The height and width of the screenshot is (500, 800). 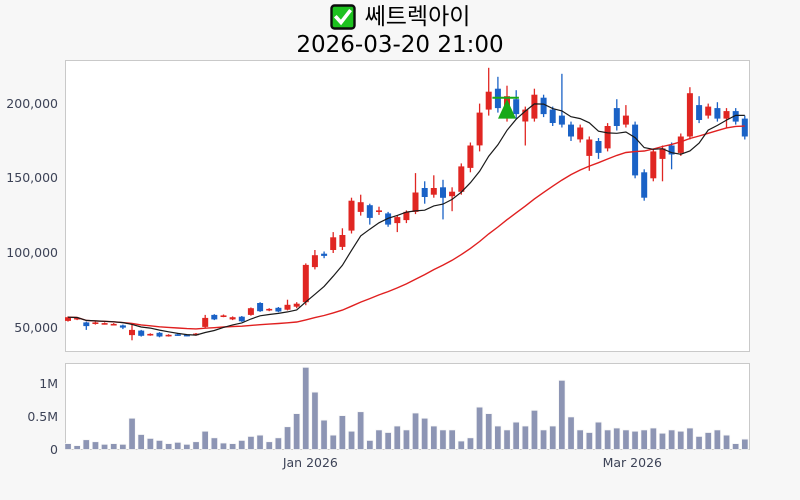 What do you see at coordinates (48, 384) in the screenshot?
I see `volume-tick-label: 1M` at bounding box center [48, 384].